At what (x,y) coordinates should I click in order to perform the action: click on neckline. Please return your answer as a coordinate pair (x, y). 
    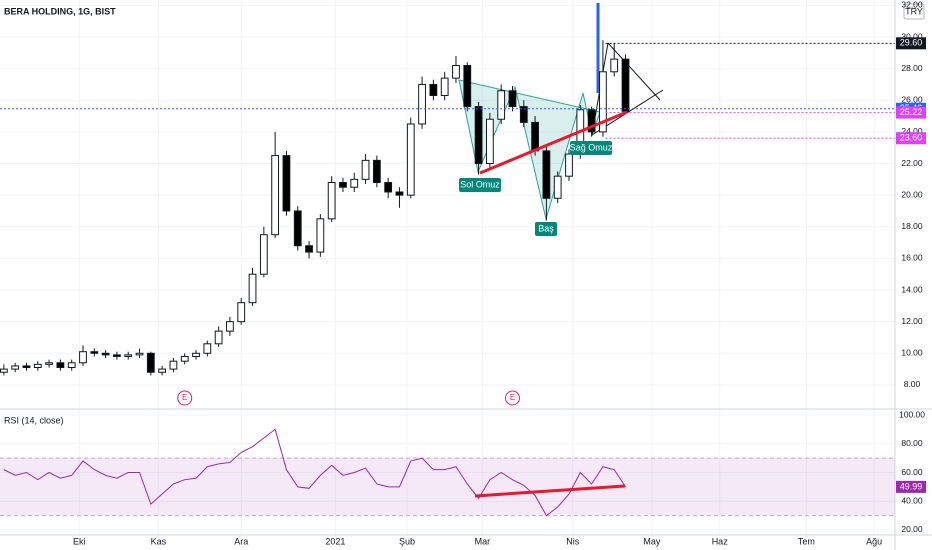
    Looking at the image, I should click on (553, 142).